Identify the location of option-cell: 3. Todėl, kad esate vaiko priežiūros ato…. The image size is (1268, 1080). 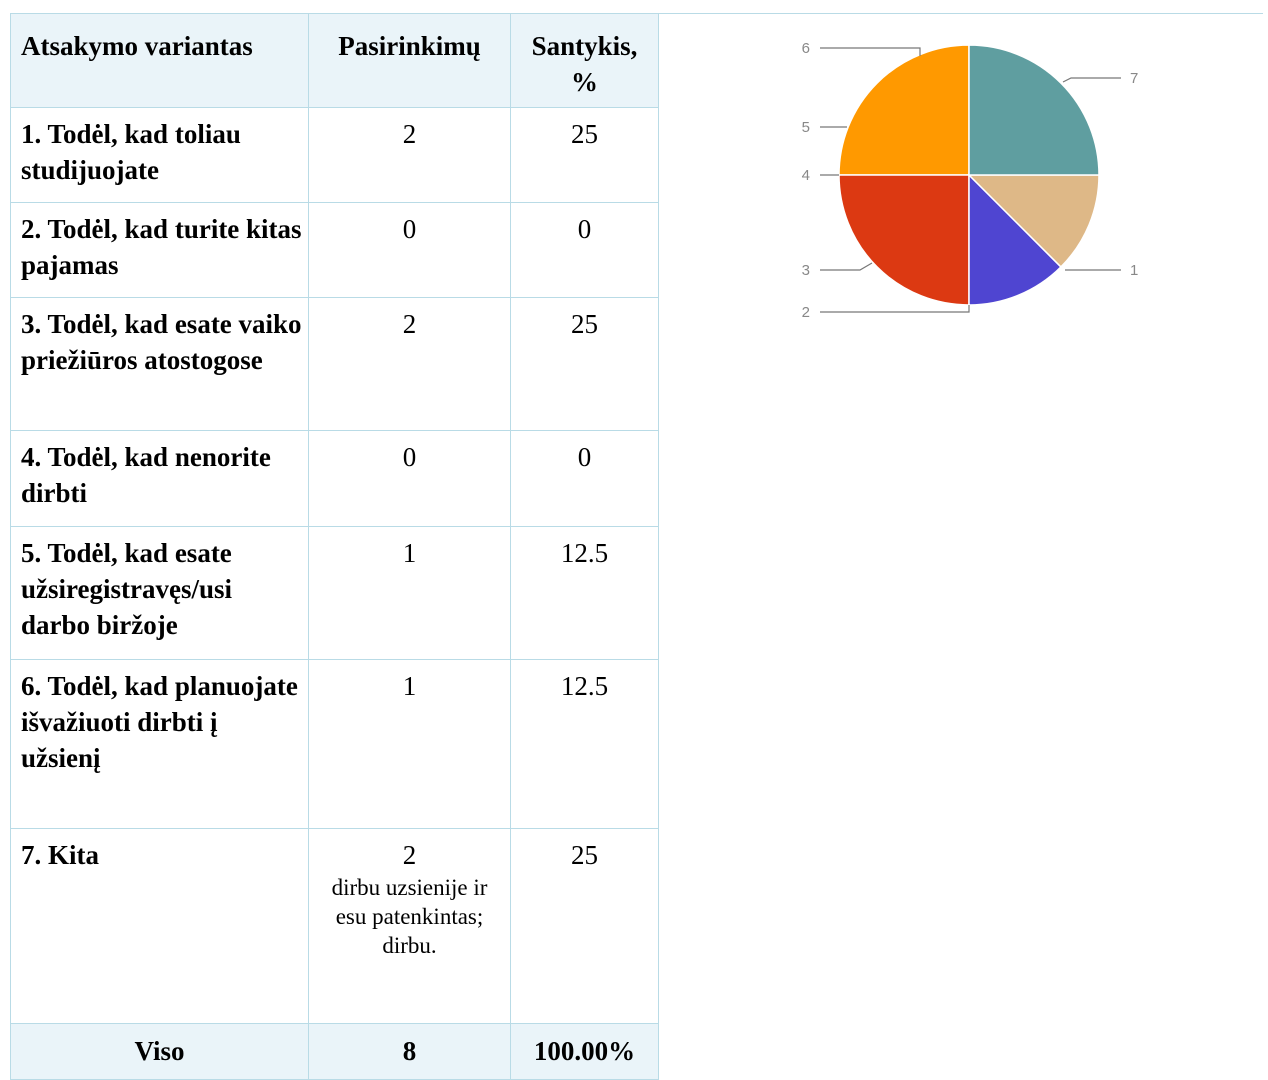
(159, 364).